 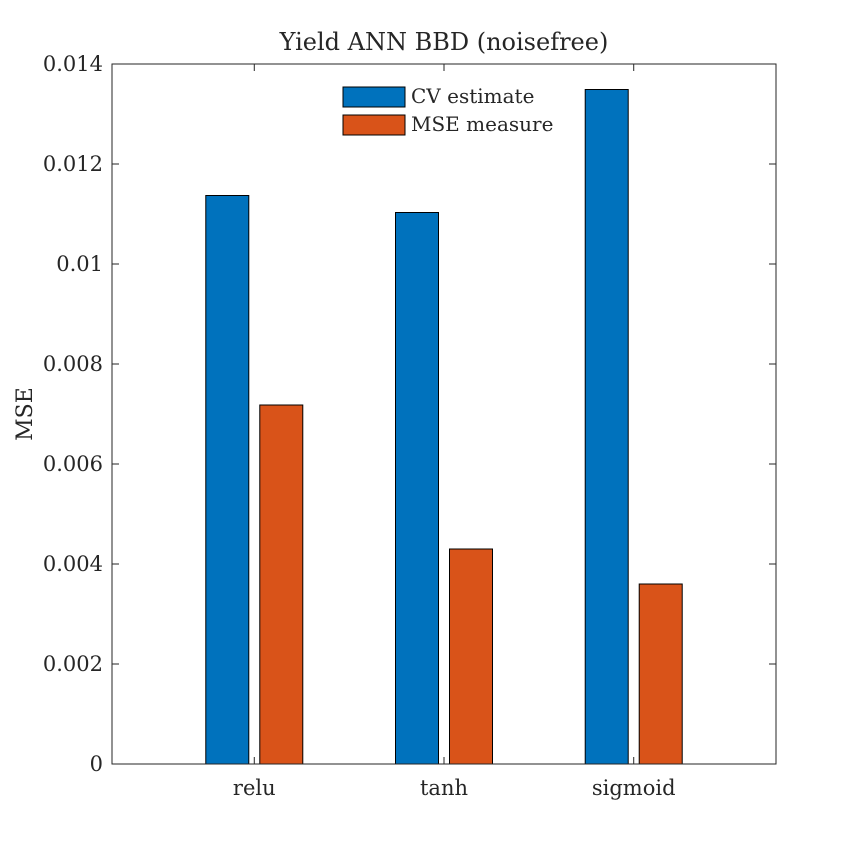 What do you see at coordinates (634, 788) in the screenshot?
I see `x-tick-label: sigmoid` at bounding box center [634, 788].